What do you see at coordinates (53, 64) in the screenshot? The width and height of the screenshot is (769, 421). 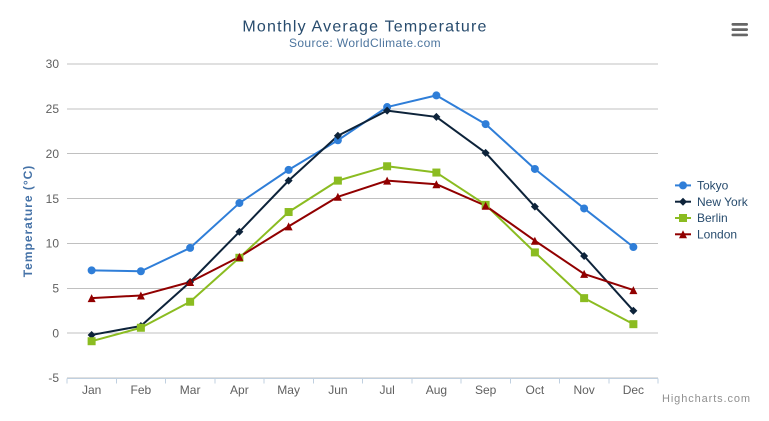 I see `svg-text: 30` at bounding box center [53, 64].